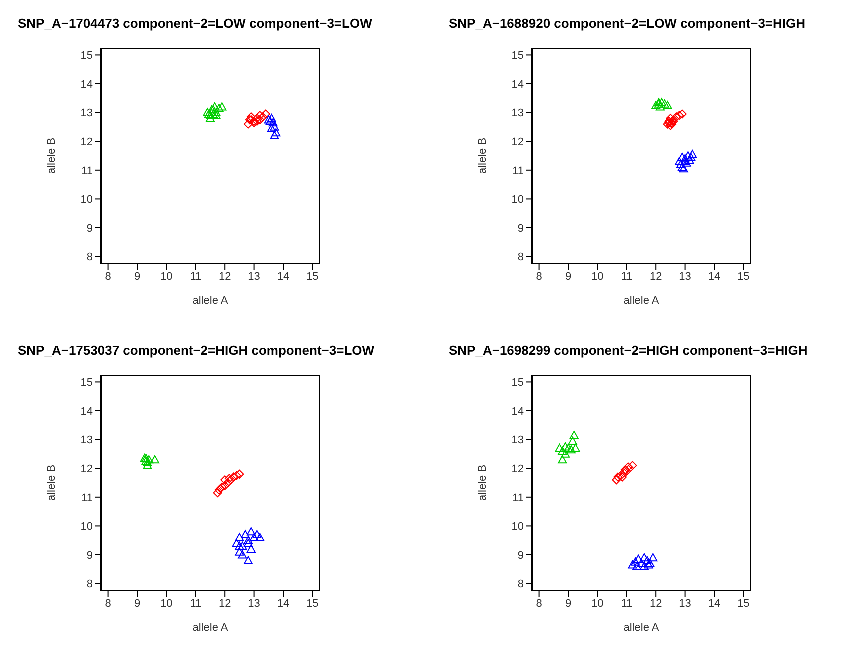  What do you see at coordinates (196, 350) in the screenshot?
I see `chart-title: SNP_A−1753037 component−2=HIGH component−3=LOW` at bounding box center [196, 350].